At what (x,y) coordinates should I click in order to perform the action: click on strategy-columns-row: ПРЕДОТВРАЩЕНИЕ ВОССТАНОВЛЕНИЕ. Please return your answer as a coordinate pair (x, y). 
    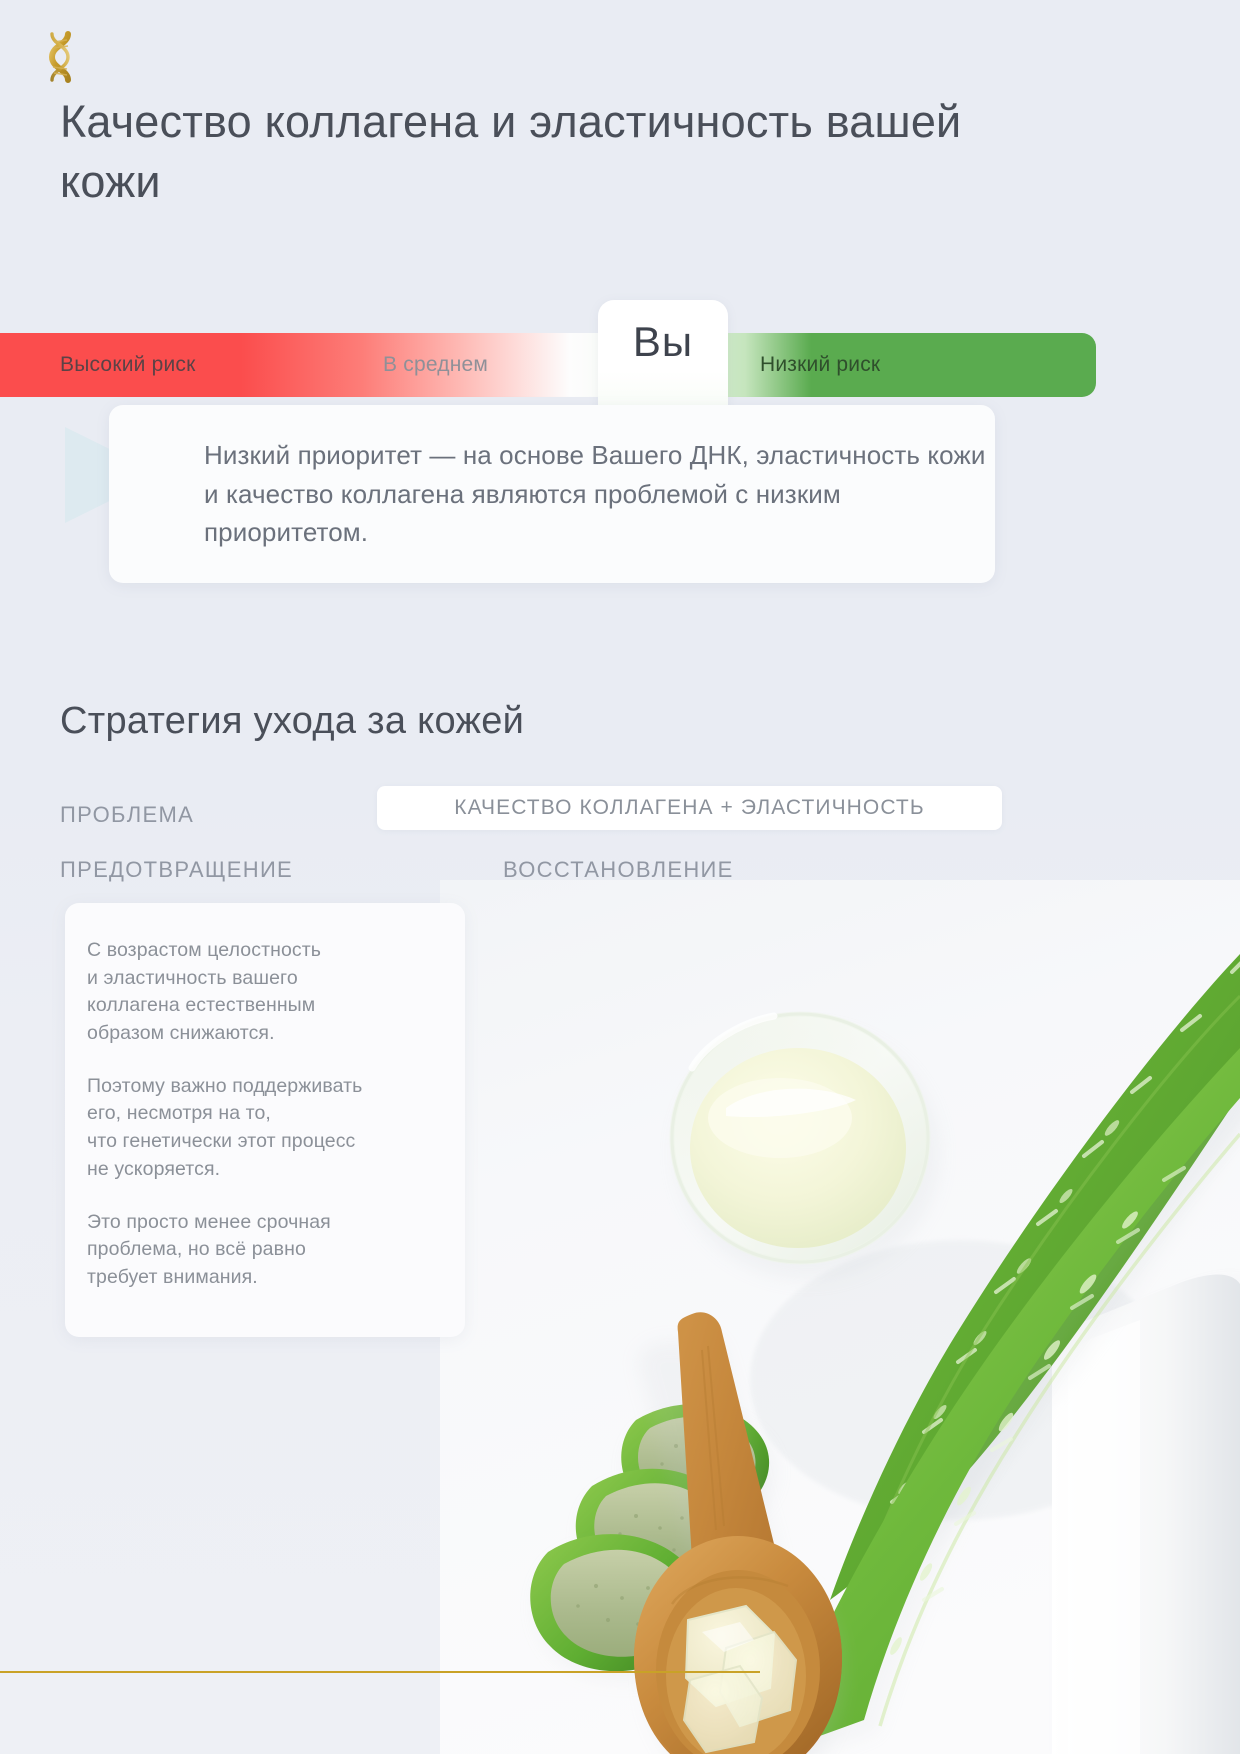
    Looking at the image, I should click on (530, 874).